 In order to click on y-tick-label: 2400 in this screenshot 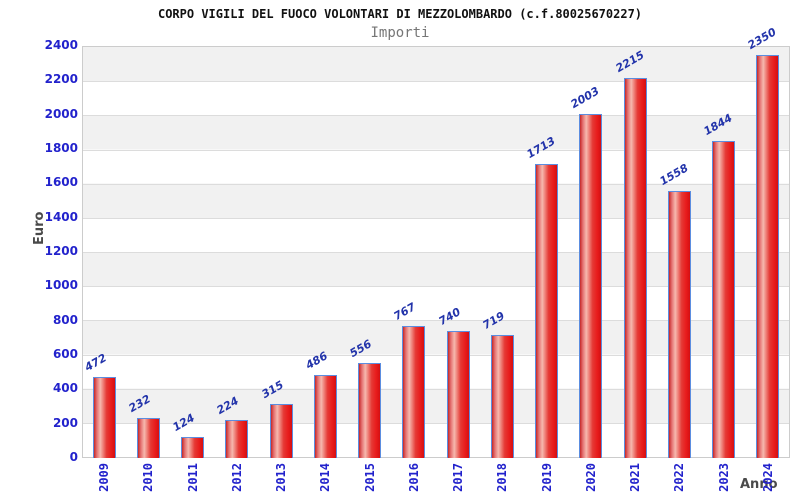, I will do `click(61, 45)`.